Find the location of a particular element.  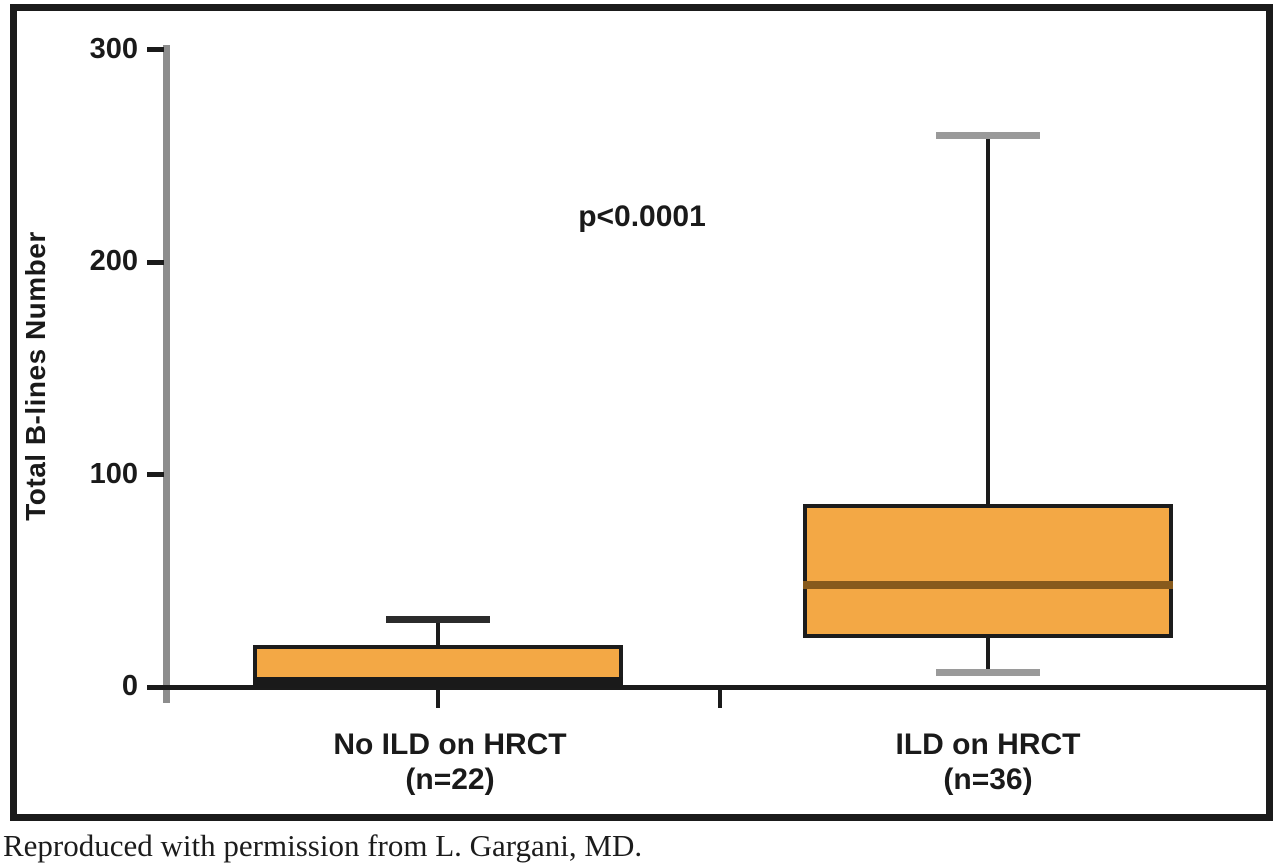

y-tick-label: 200 is located at coordinates (113, 261).